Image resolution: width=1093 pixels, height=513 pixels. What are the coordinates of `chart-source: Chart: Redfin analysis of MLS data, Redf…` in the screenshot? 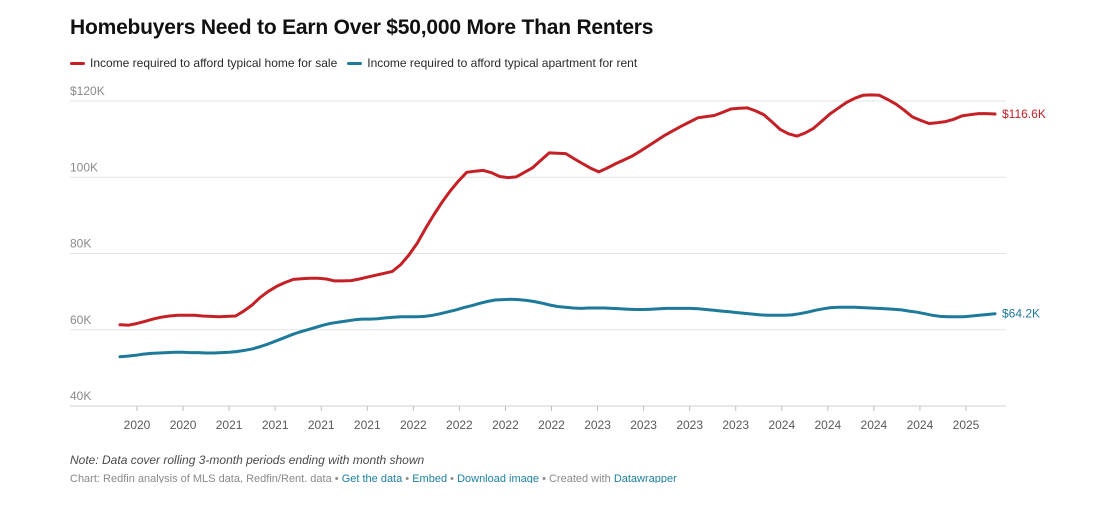 It's located at (373, 478).